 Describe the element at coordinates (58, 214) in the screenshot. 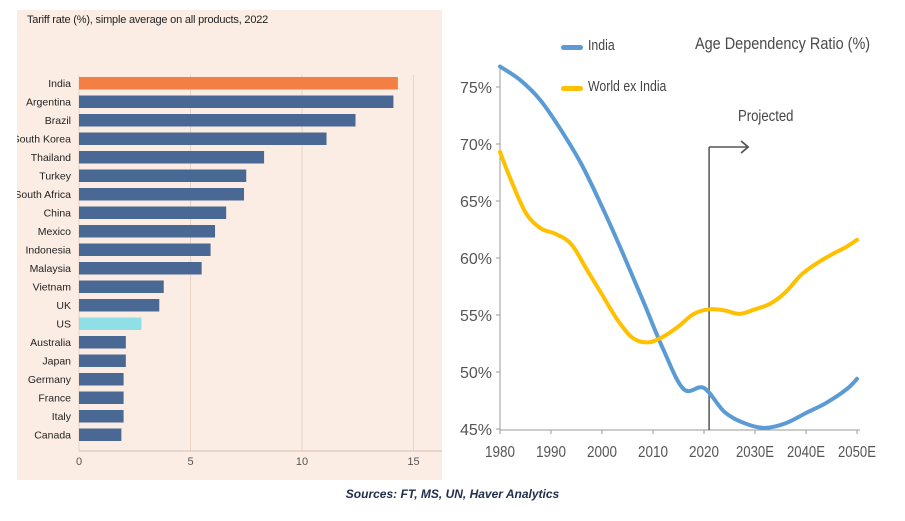

I see `category-label-china: China` at that location.